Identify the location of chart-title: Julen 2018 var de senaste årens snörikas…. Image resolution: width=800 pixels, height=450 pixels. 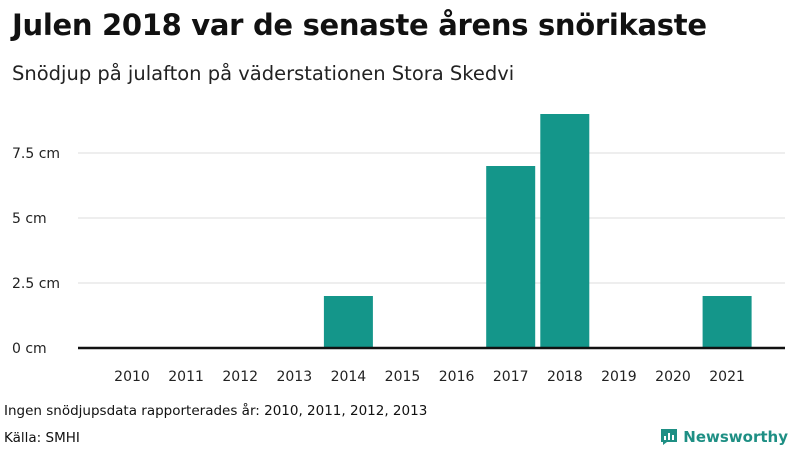
(359, 25).